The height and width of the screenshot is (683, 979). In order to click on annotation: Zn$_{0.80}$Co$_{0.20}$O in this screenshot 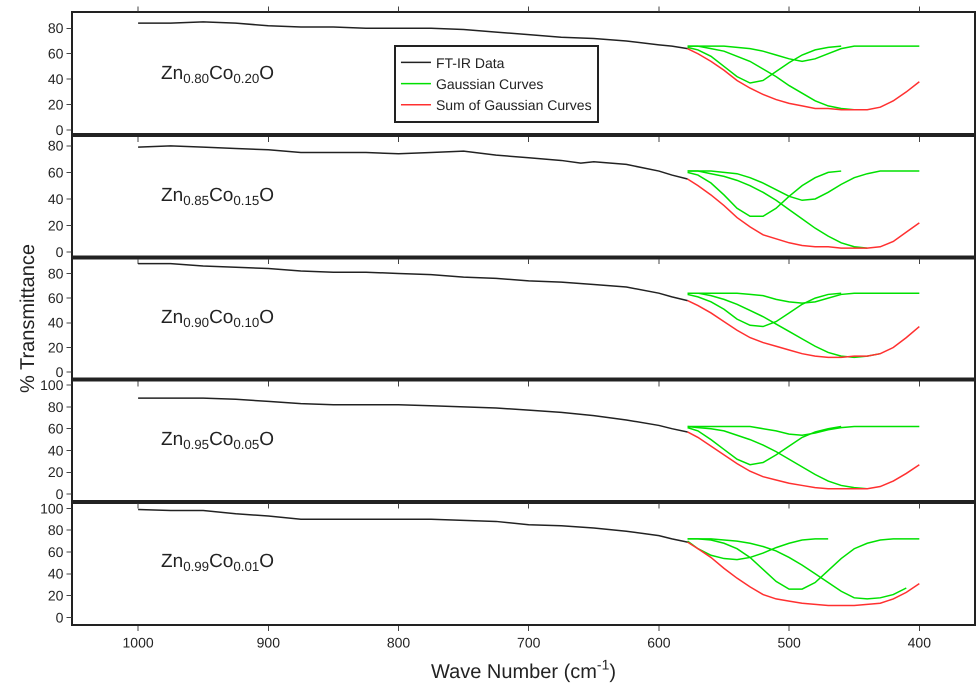, I will do `click(217, 74)`.